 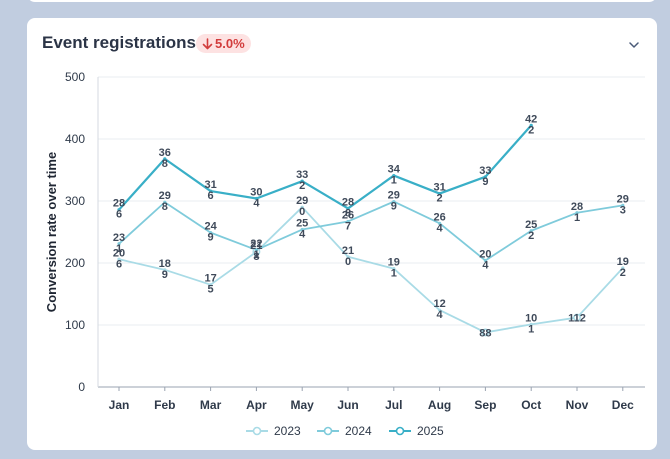 I want to click on x-tick-label: Jul, so click(x=393, y=405).